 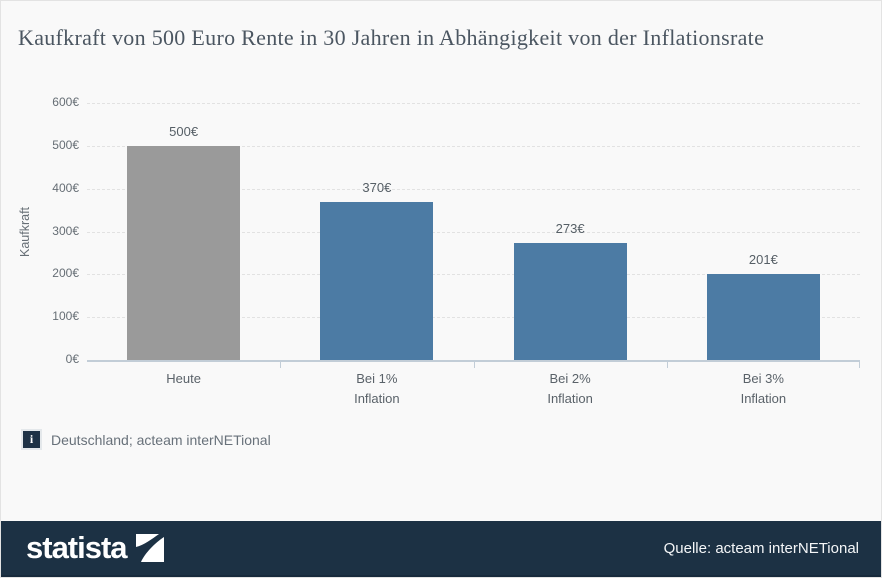 What do you see at coordinates (65, 273) in the screenshot?
I see `y-axis-tick-label: 200€` at bounding box center [65, 273].